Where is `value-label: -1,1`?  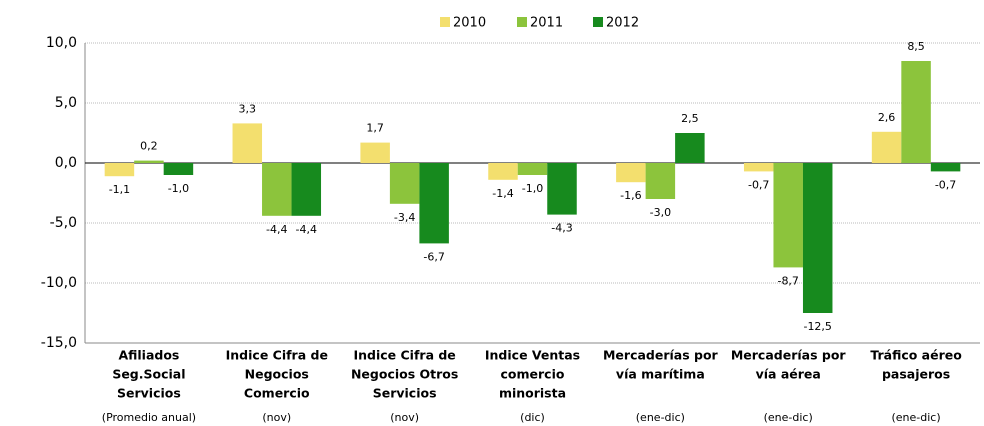 value-label: -1,1 is located at coordinates (119, 189).